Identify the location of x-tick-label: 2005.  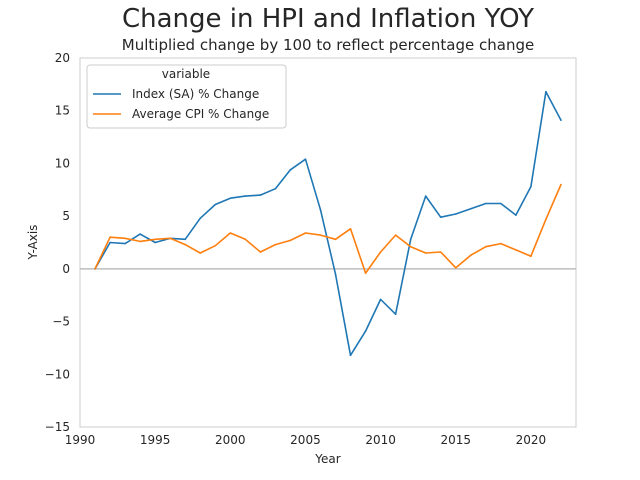
(305, 440).